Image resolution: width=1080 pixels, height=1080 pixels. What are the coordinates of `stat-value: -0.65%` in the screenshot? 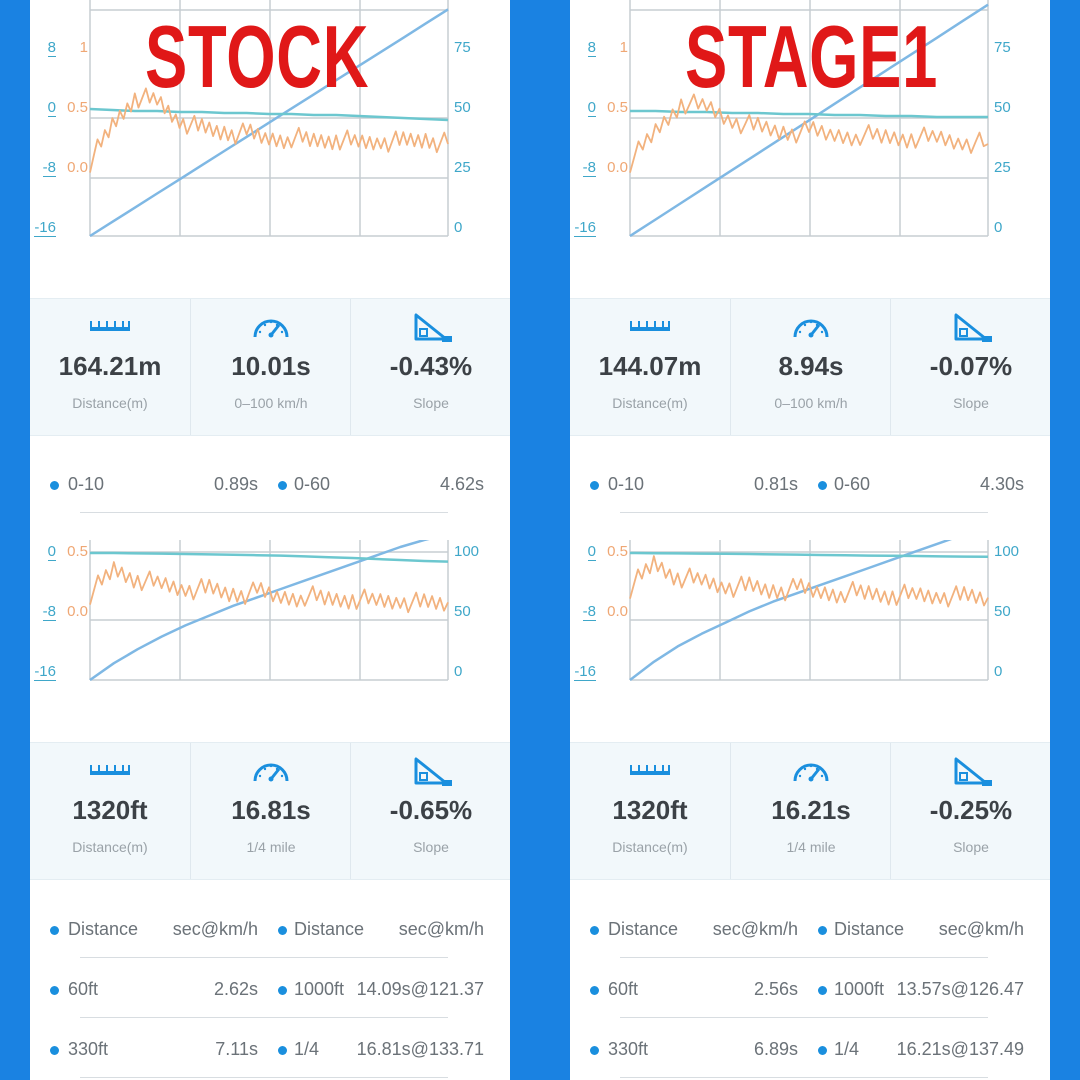 It's located at (431, 810).